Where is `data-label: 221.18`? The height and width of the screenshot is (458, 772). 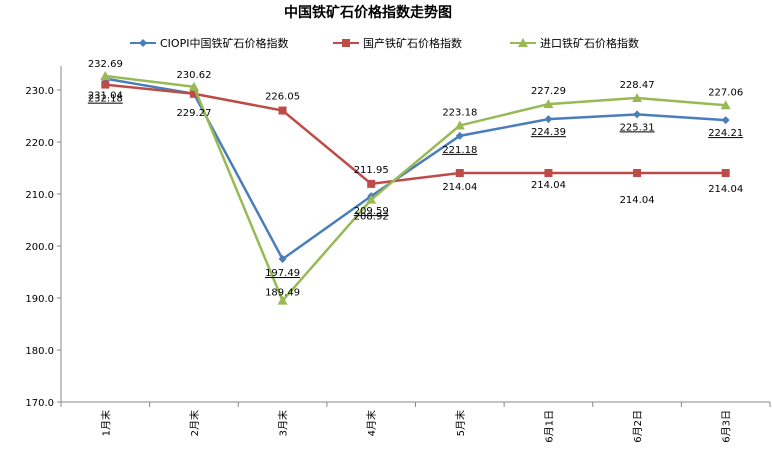 data-label: 221.18 is located at coordinates (459, 150).